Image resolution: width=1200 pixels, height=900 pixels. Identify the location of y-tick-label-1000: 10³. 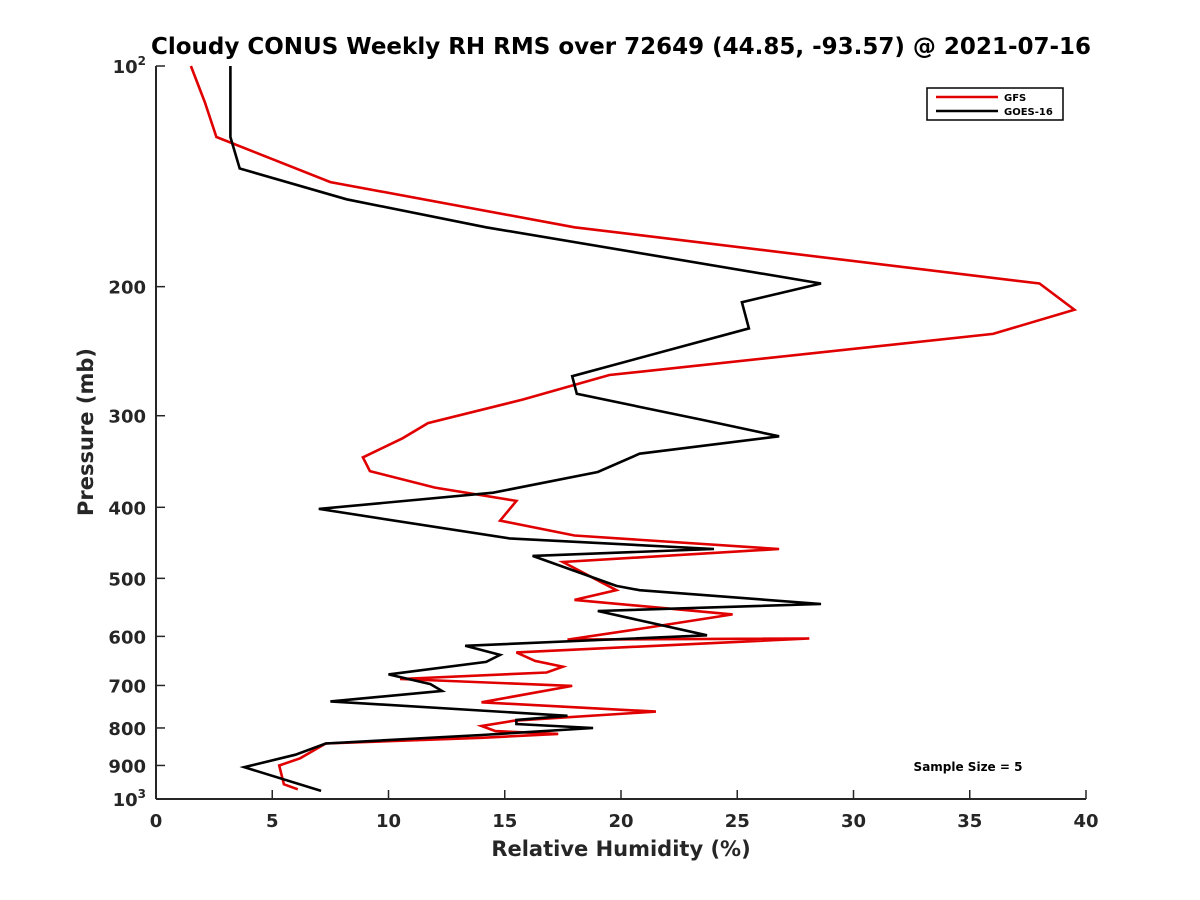
(129, 799).